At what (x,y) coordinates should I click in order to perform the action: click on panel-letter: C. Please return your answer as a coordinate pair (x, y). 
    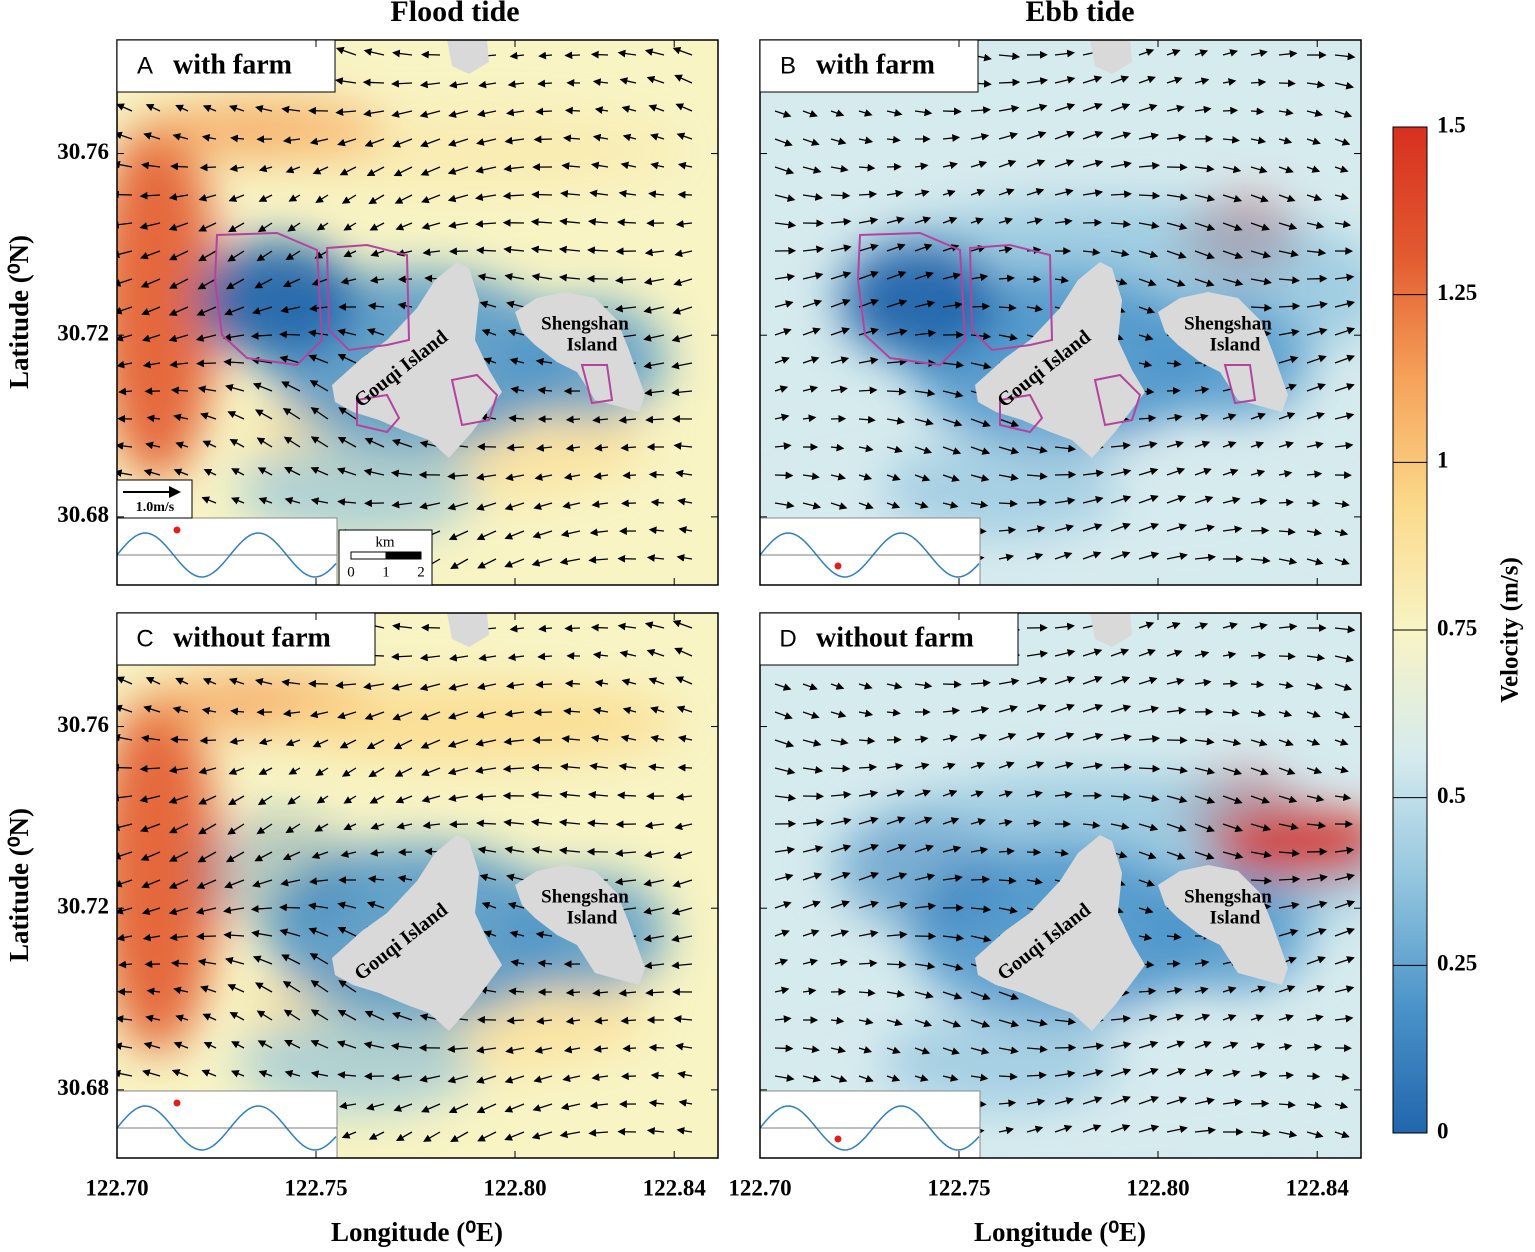
    Looking at the image, I should click on (144, 638).